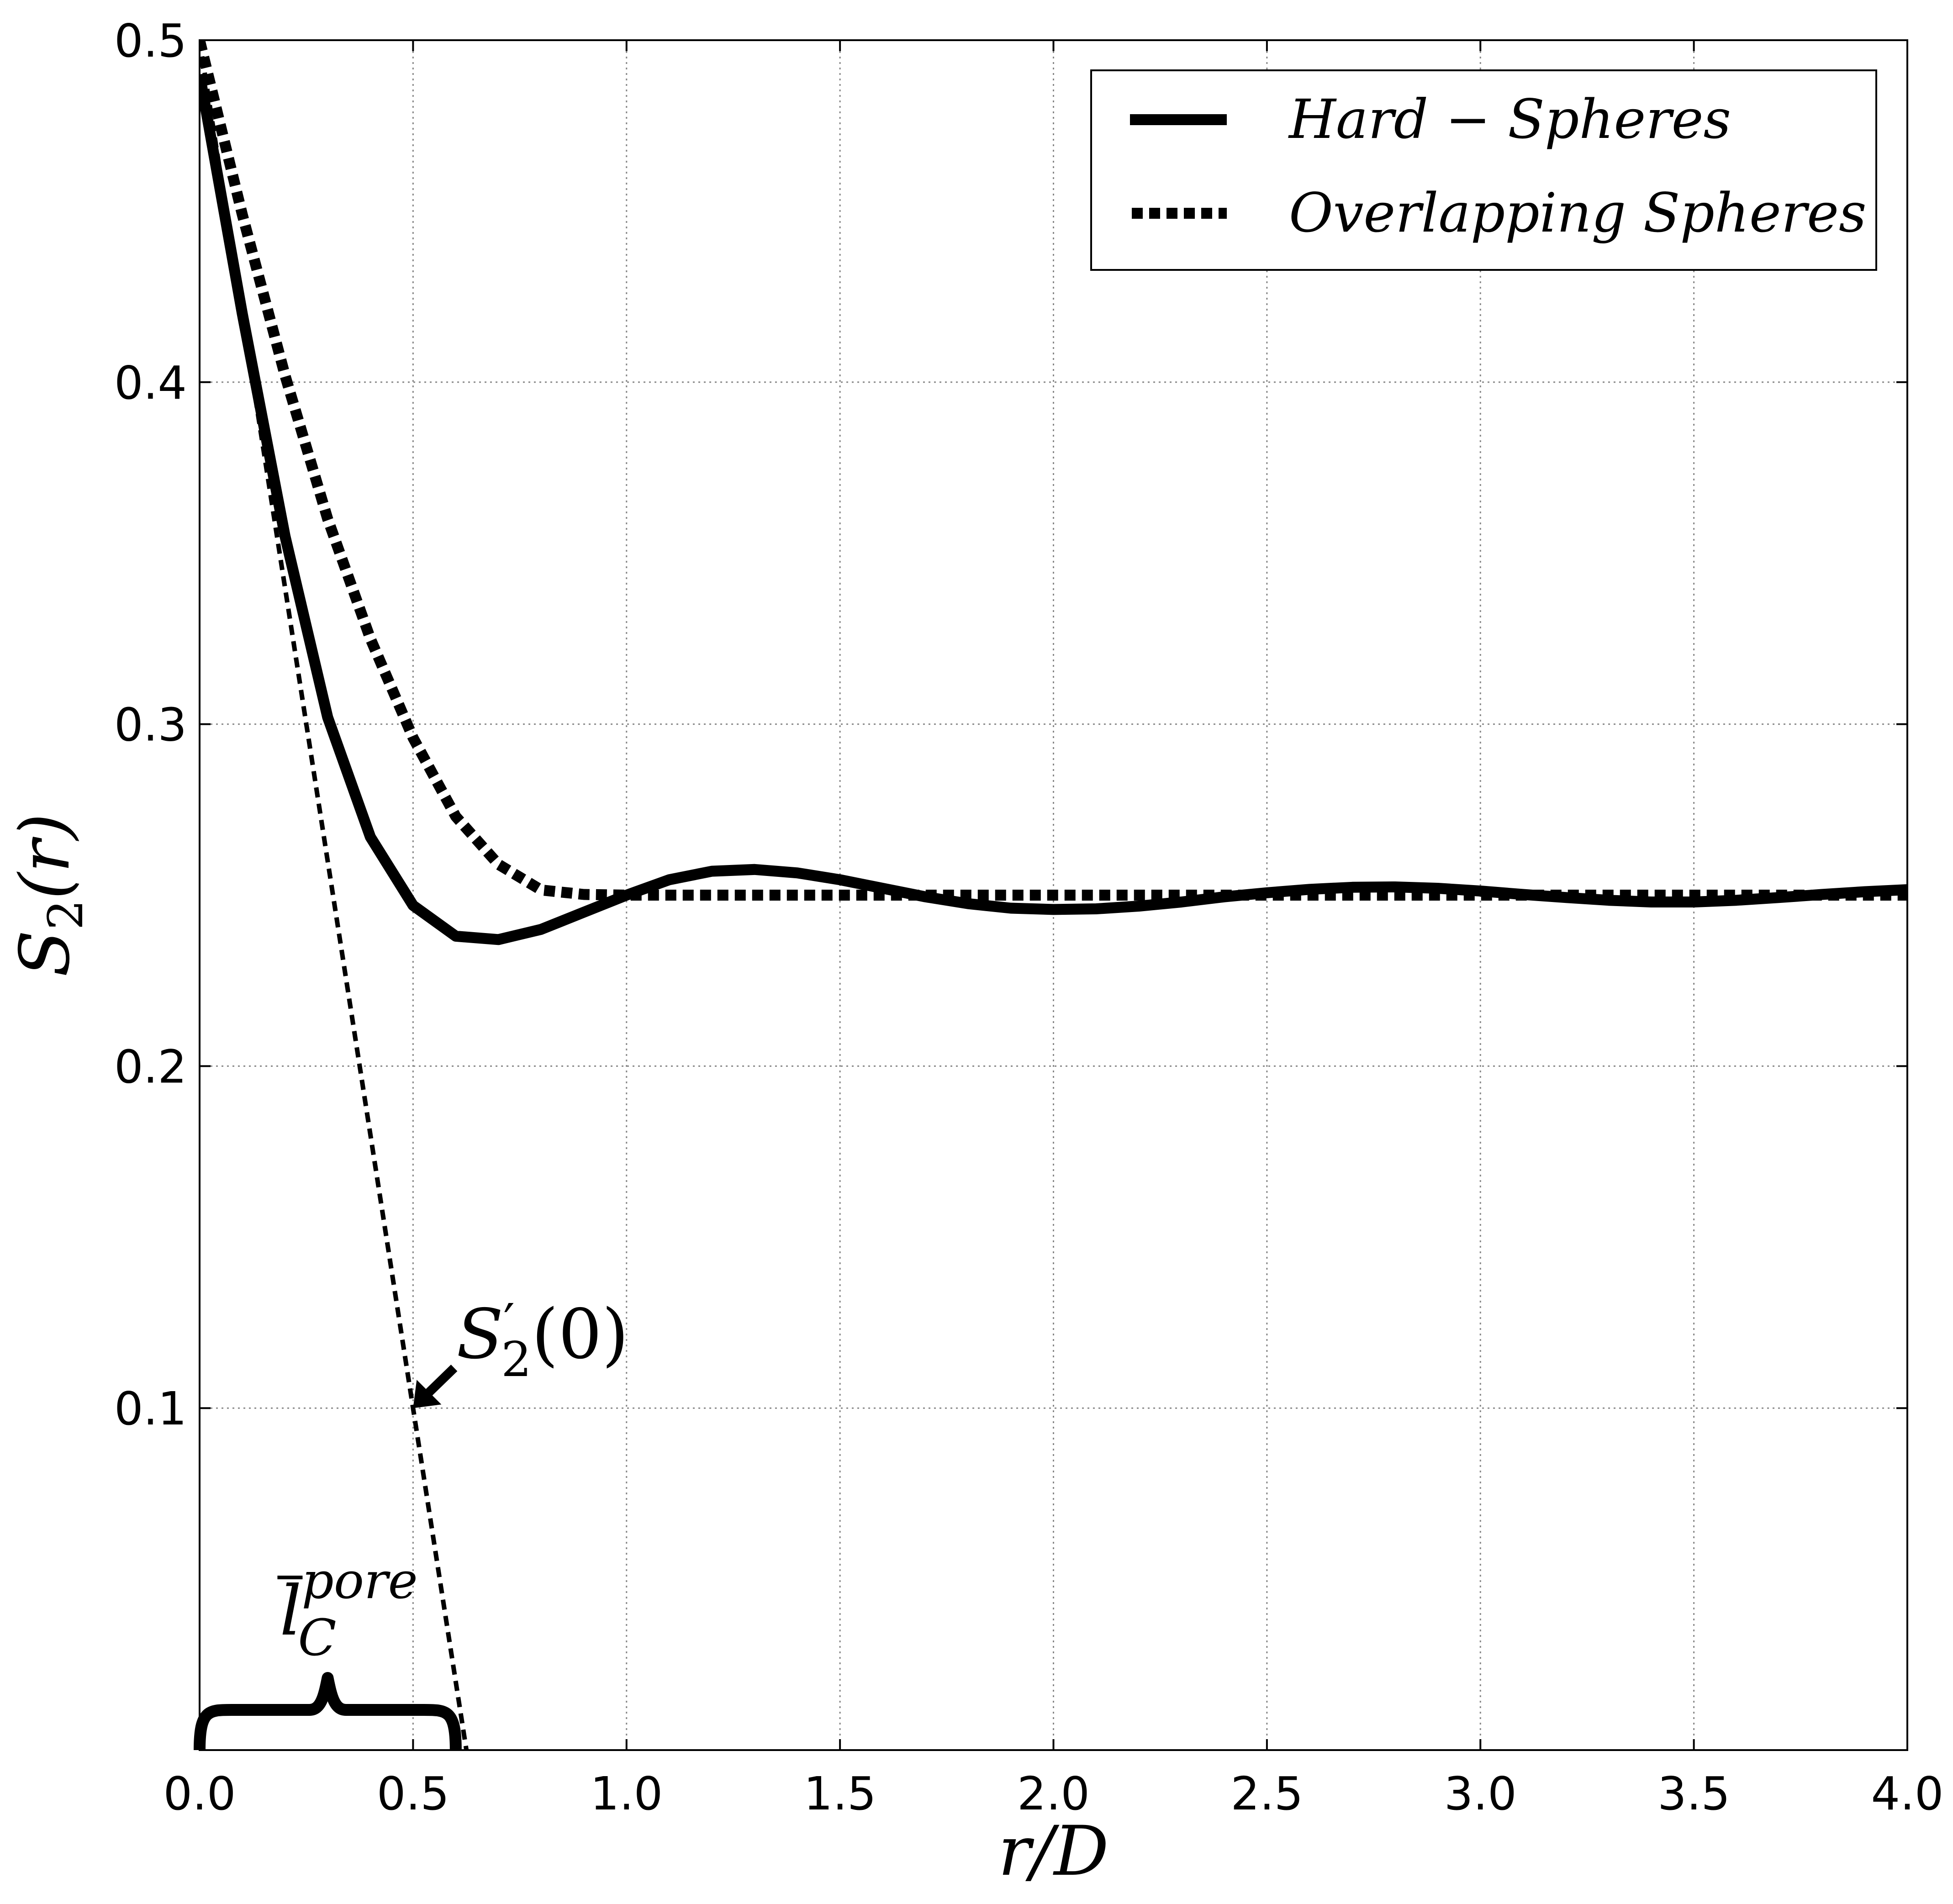 The width and height of the screenshot is (1953, 1904). I want to click on y-axis-label: S2(r), so click(49, 895).